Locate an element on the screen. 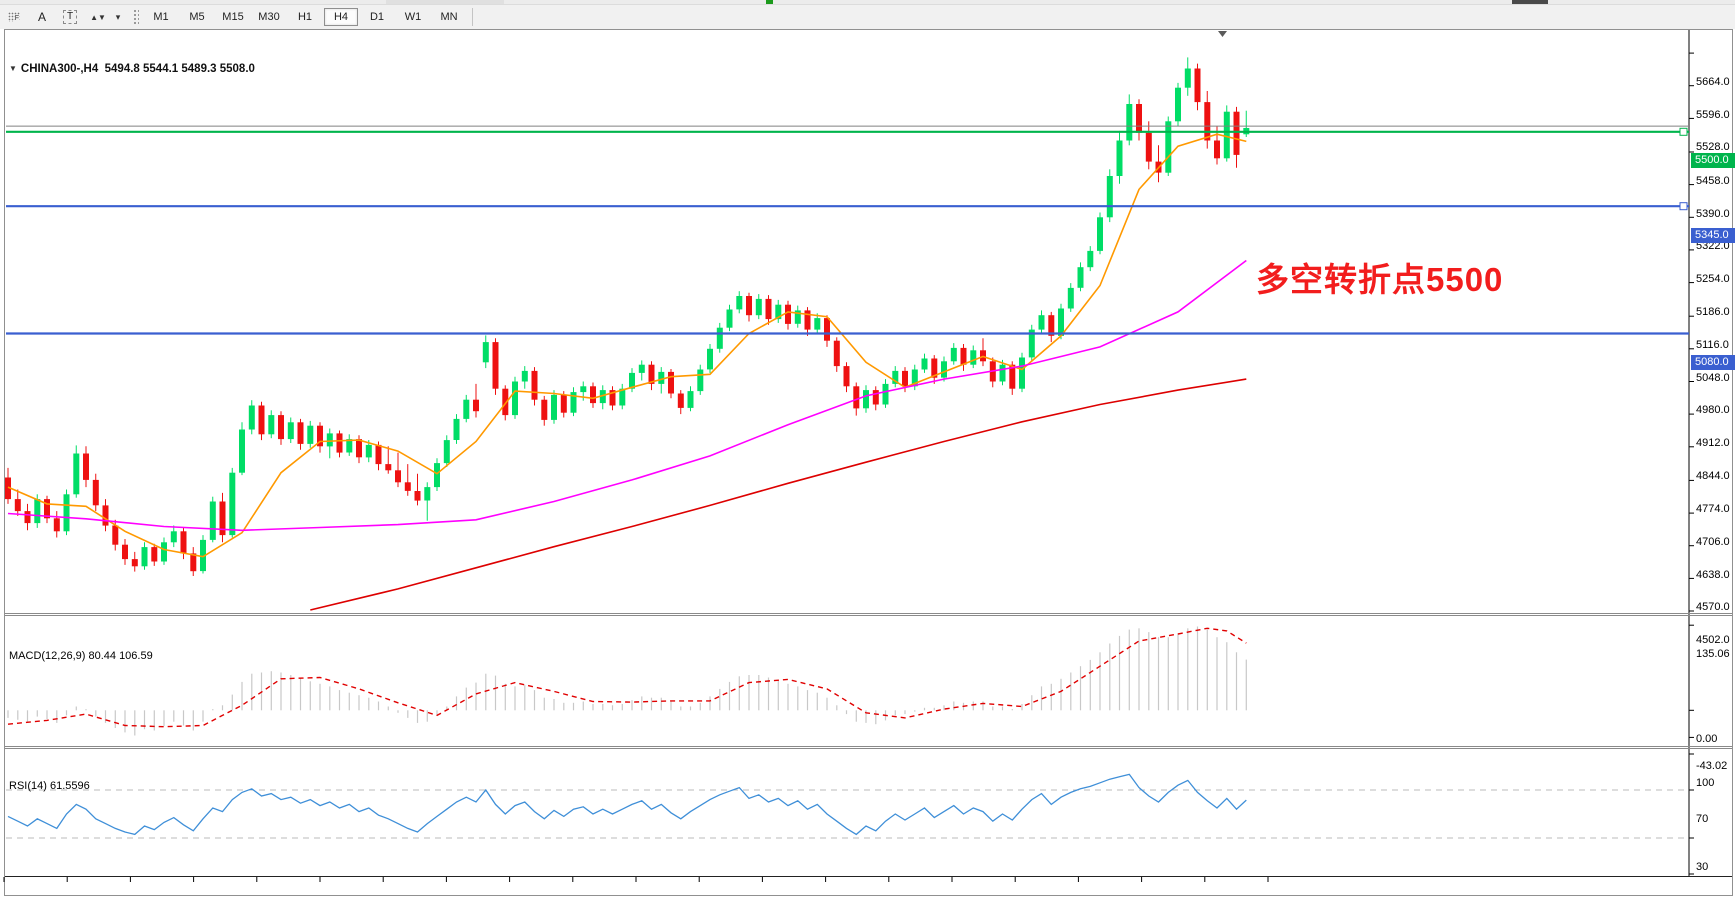 The width and height of the screenshot is (1735, 897). price-badge-5500.0: 5500.0 is located at coordinates (1713, 160).